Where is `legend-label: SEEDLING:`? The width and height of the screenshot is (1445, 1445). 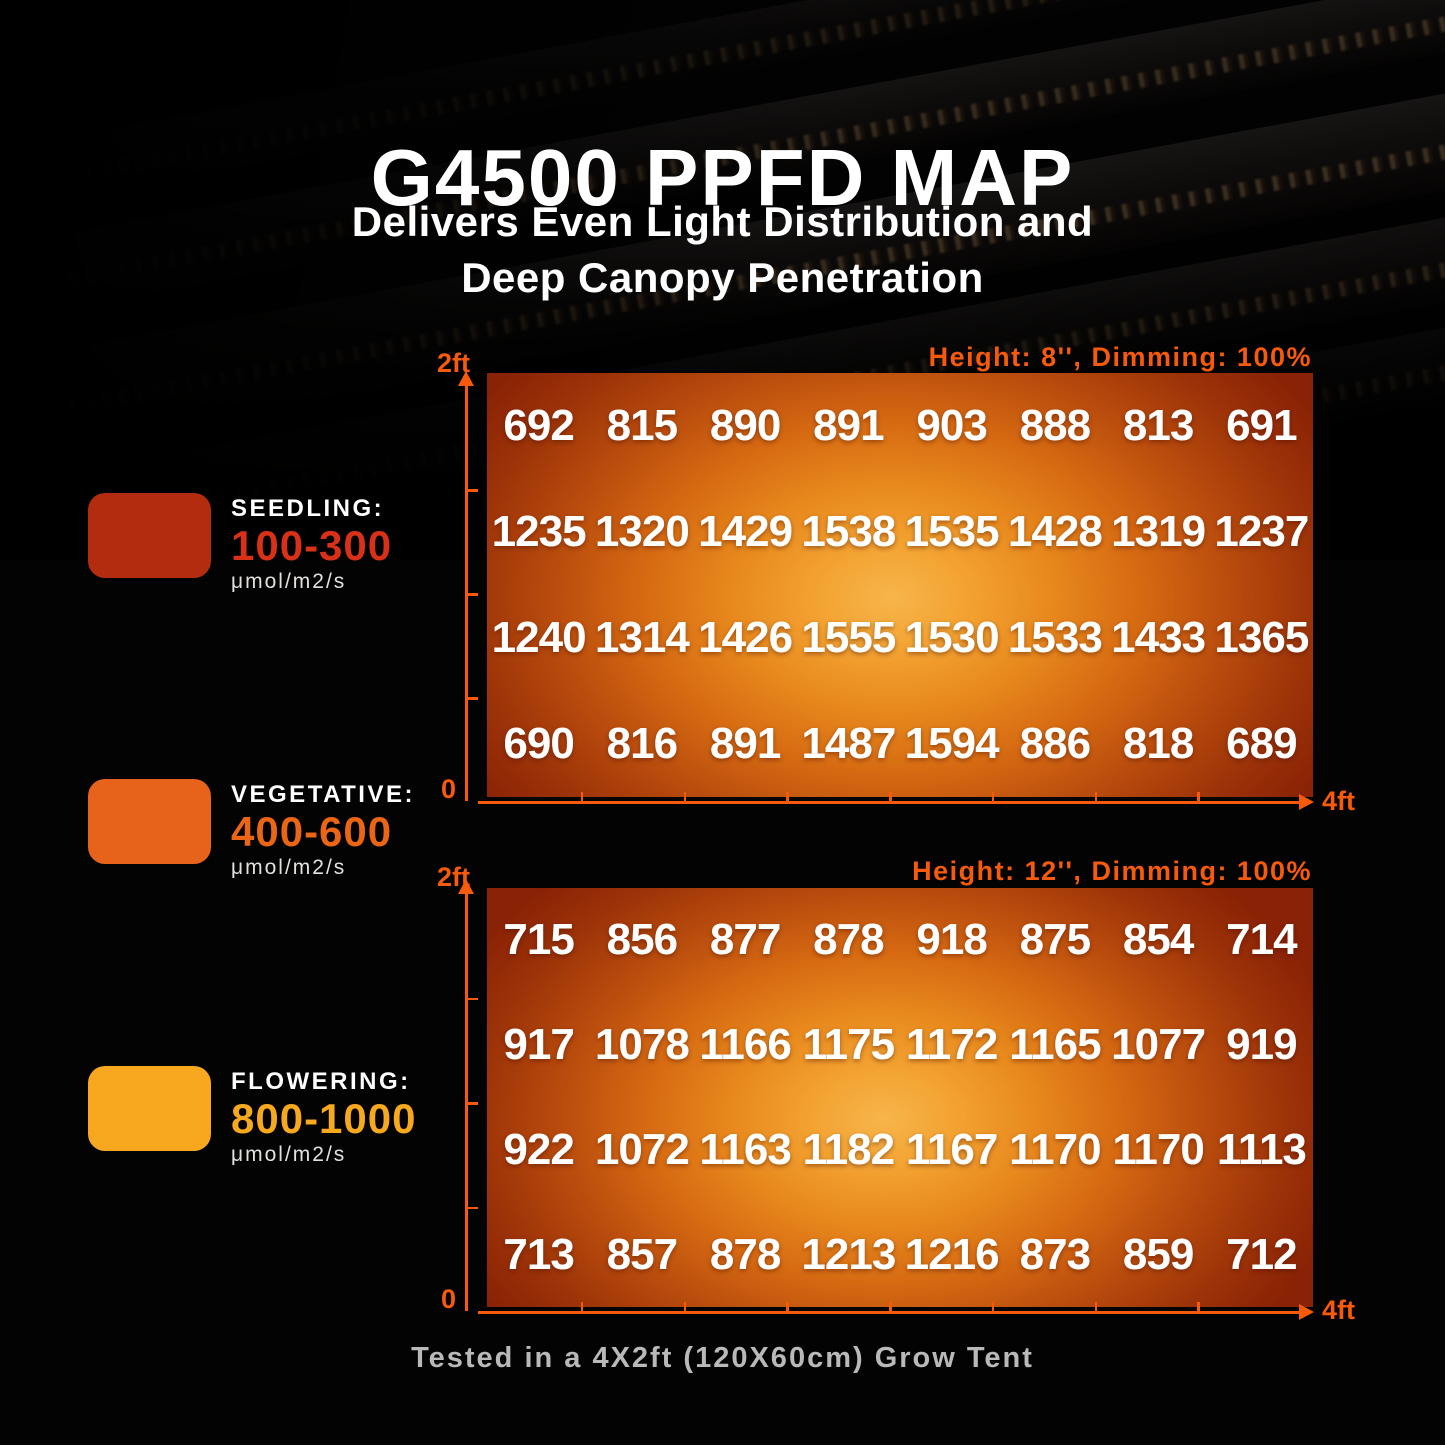
legend-label: SEEDLING: is located at coordinates (308, 508).